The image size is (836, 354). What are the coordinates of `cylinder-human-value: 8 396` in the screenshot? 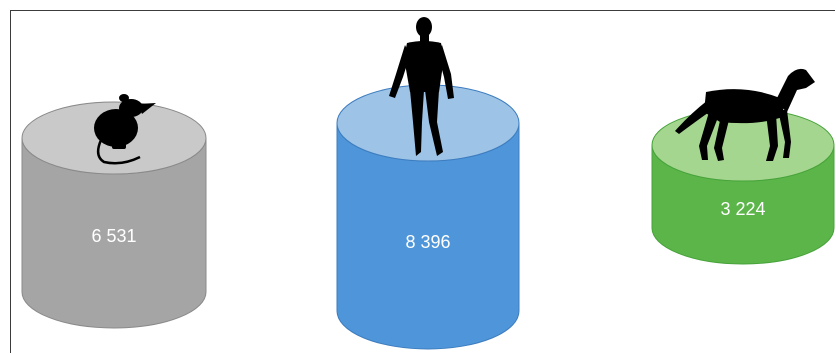 It's located at (427, 242).